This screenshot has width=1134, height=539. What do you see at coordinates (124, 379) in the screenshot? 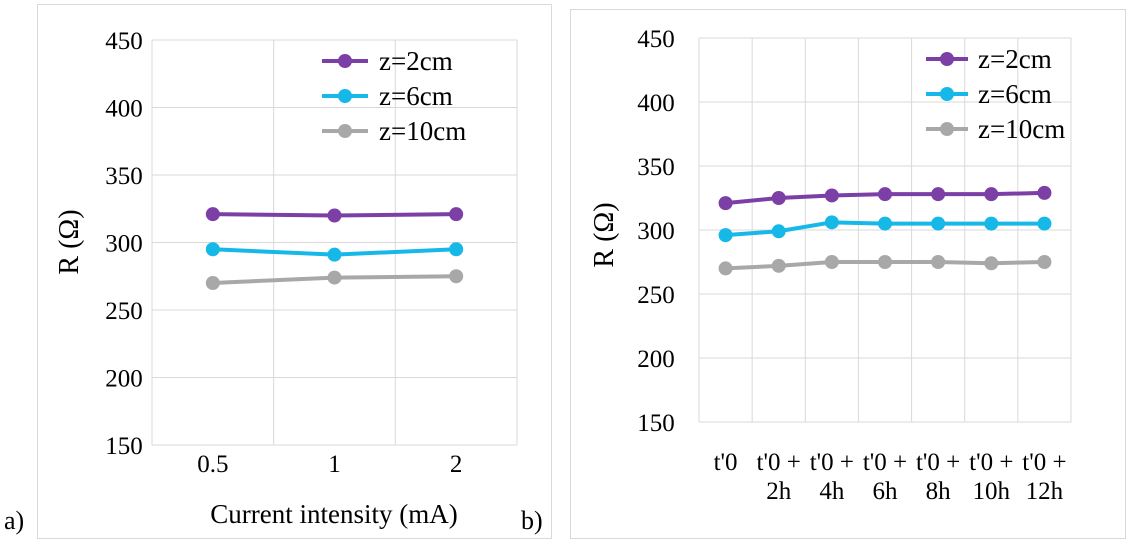
I see `y-tick-label-a: 200` at bounding box center [124, 379].